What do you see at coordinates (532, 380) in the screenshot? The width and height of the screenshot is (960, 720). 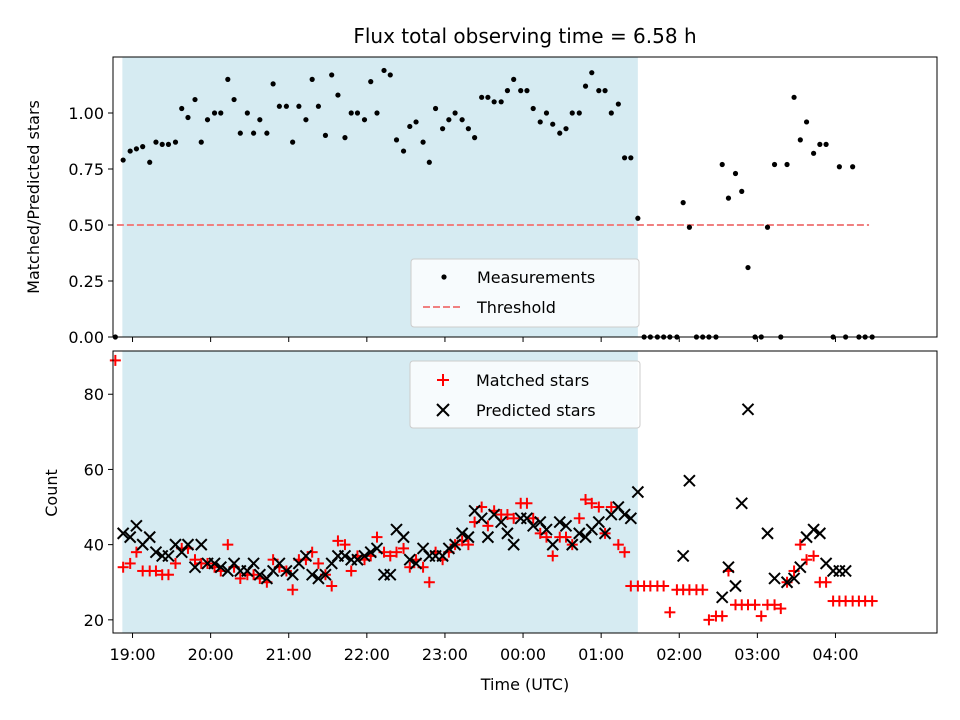 I see `legend-matched-label: Matched stars` at bounding box center [532, 380].